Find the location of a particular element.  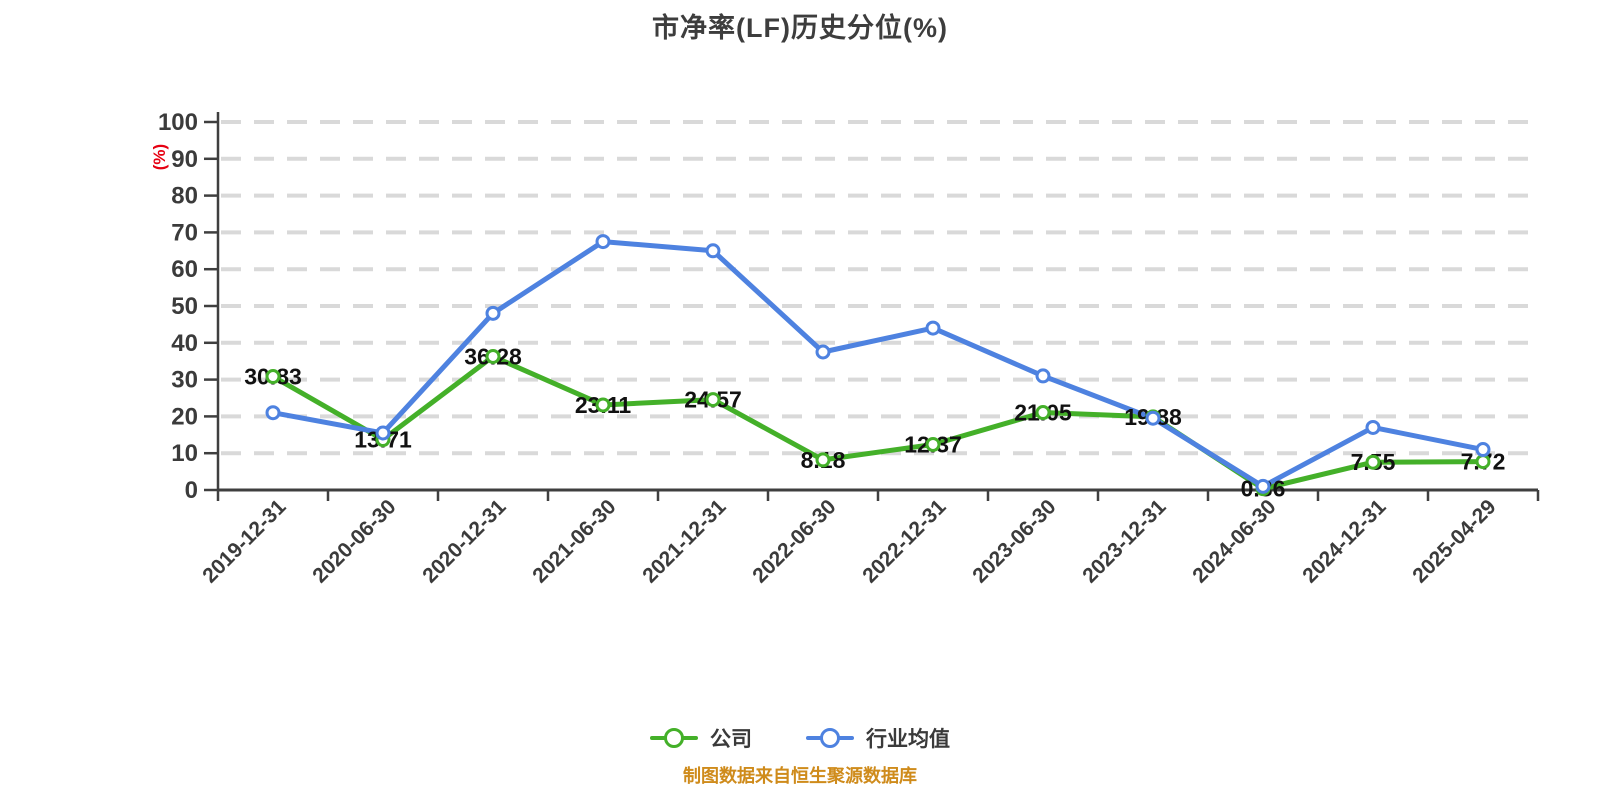

y-tick-label: 60 is located at coordinates (184, 269).